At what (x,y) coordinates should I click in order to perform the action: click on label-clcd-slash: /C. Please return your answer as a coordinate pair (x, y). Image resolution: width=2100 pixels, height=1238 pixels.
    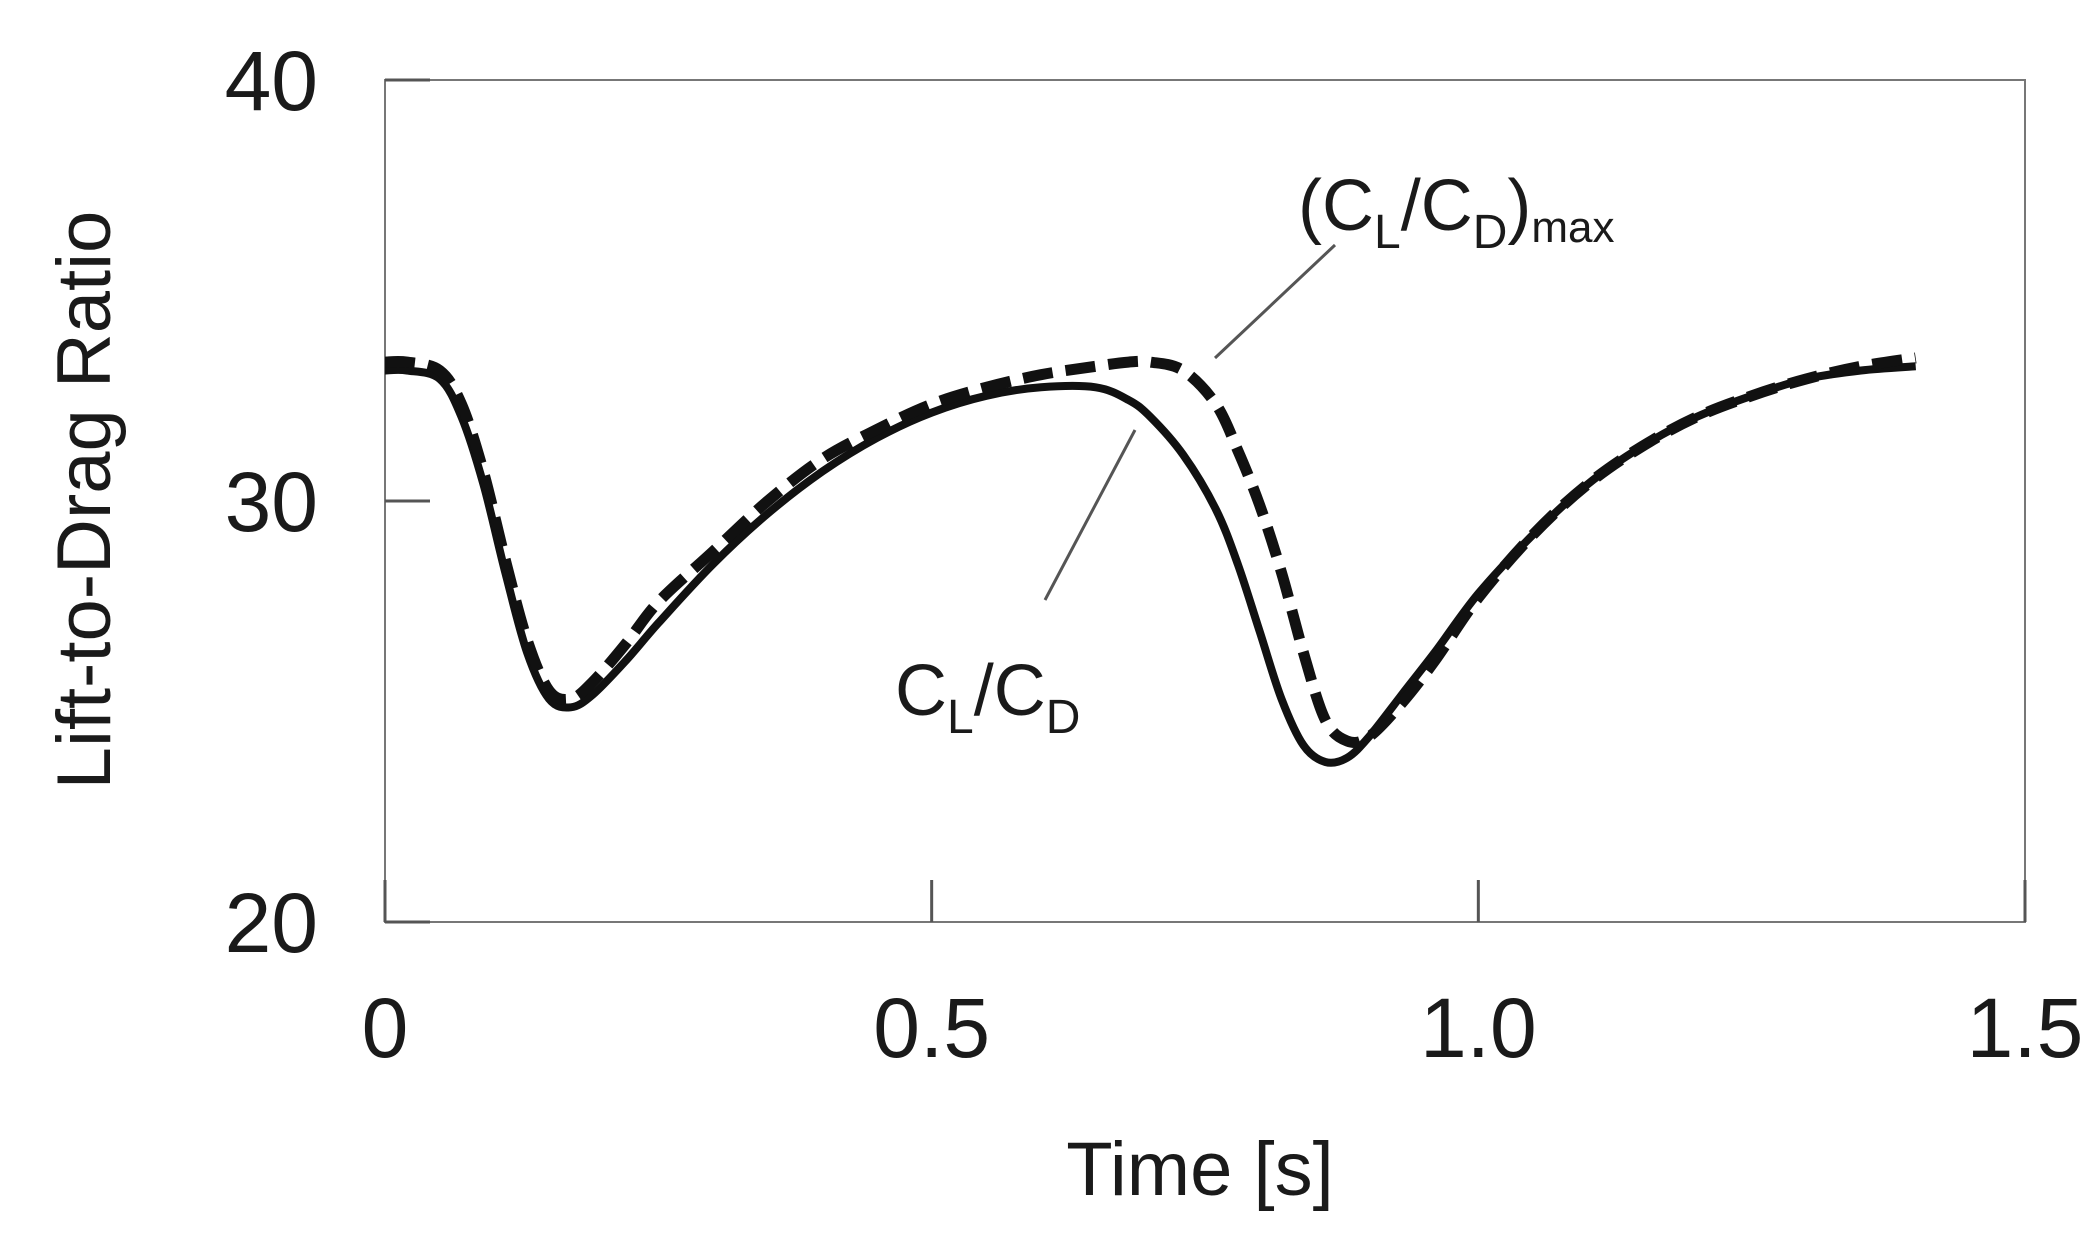
    Looking at the image, I should click on (1010, 691).